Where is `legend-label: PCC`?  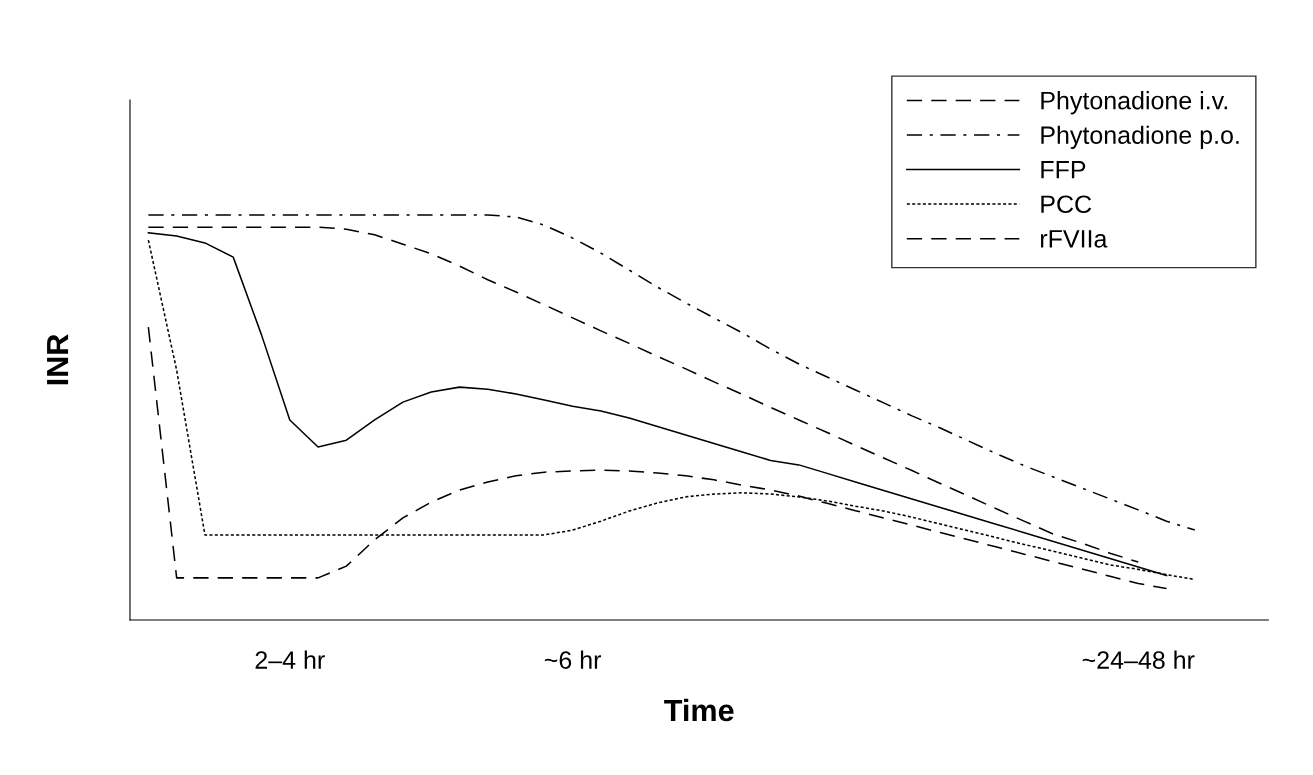 legend-label: PCC is located at coordinates (1066, 204).